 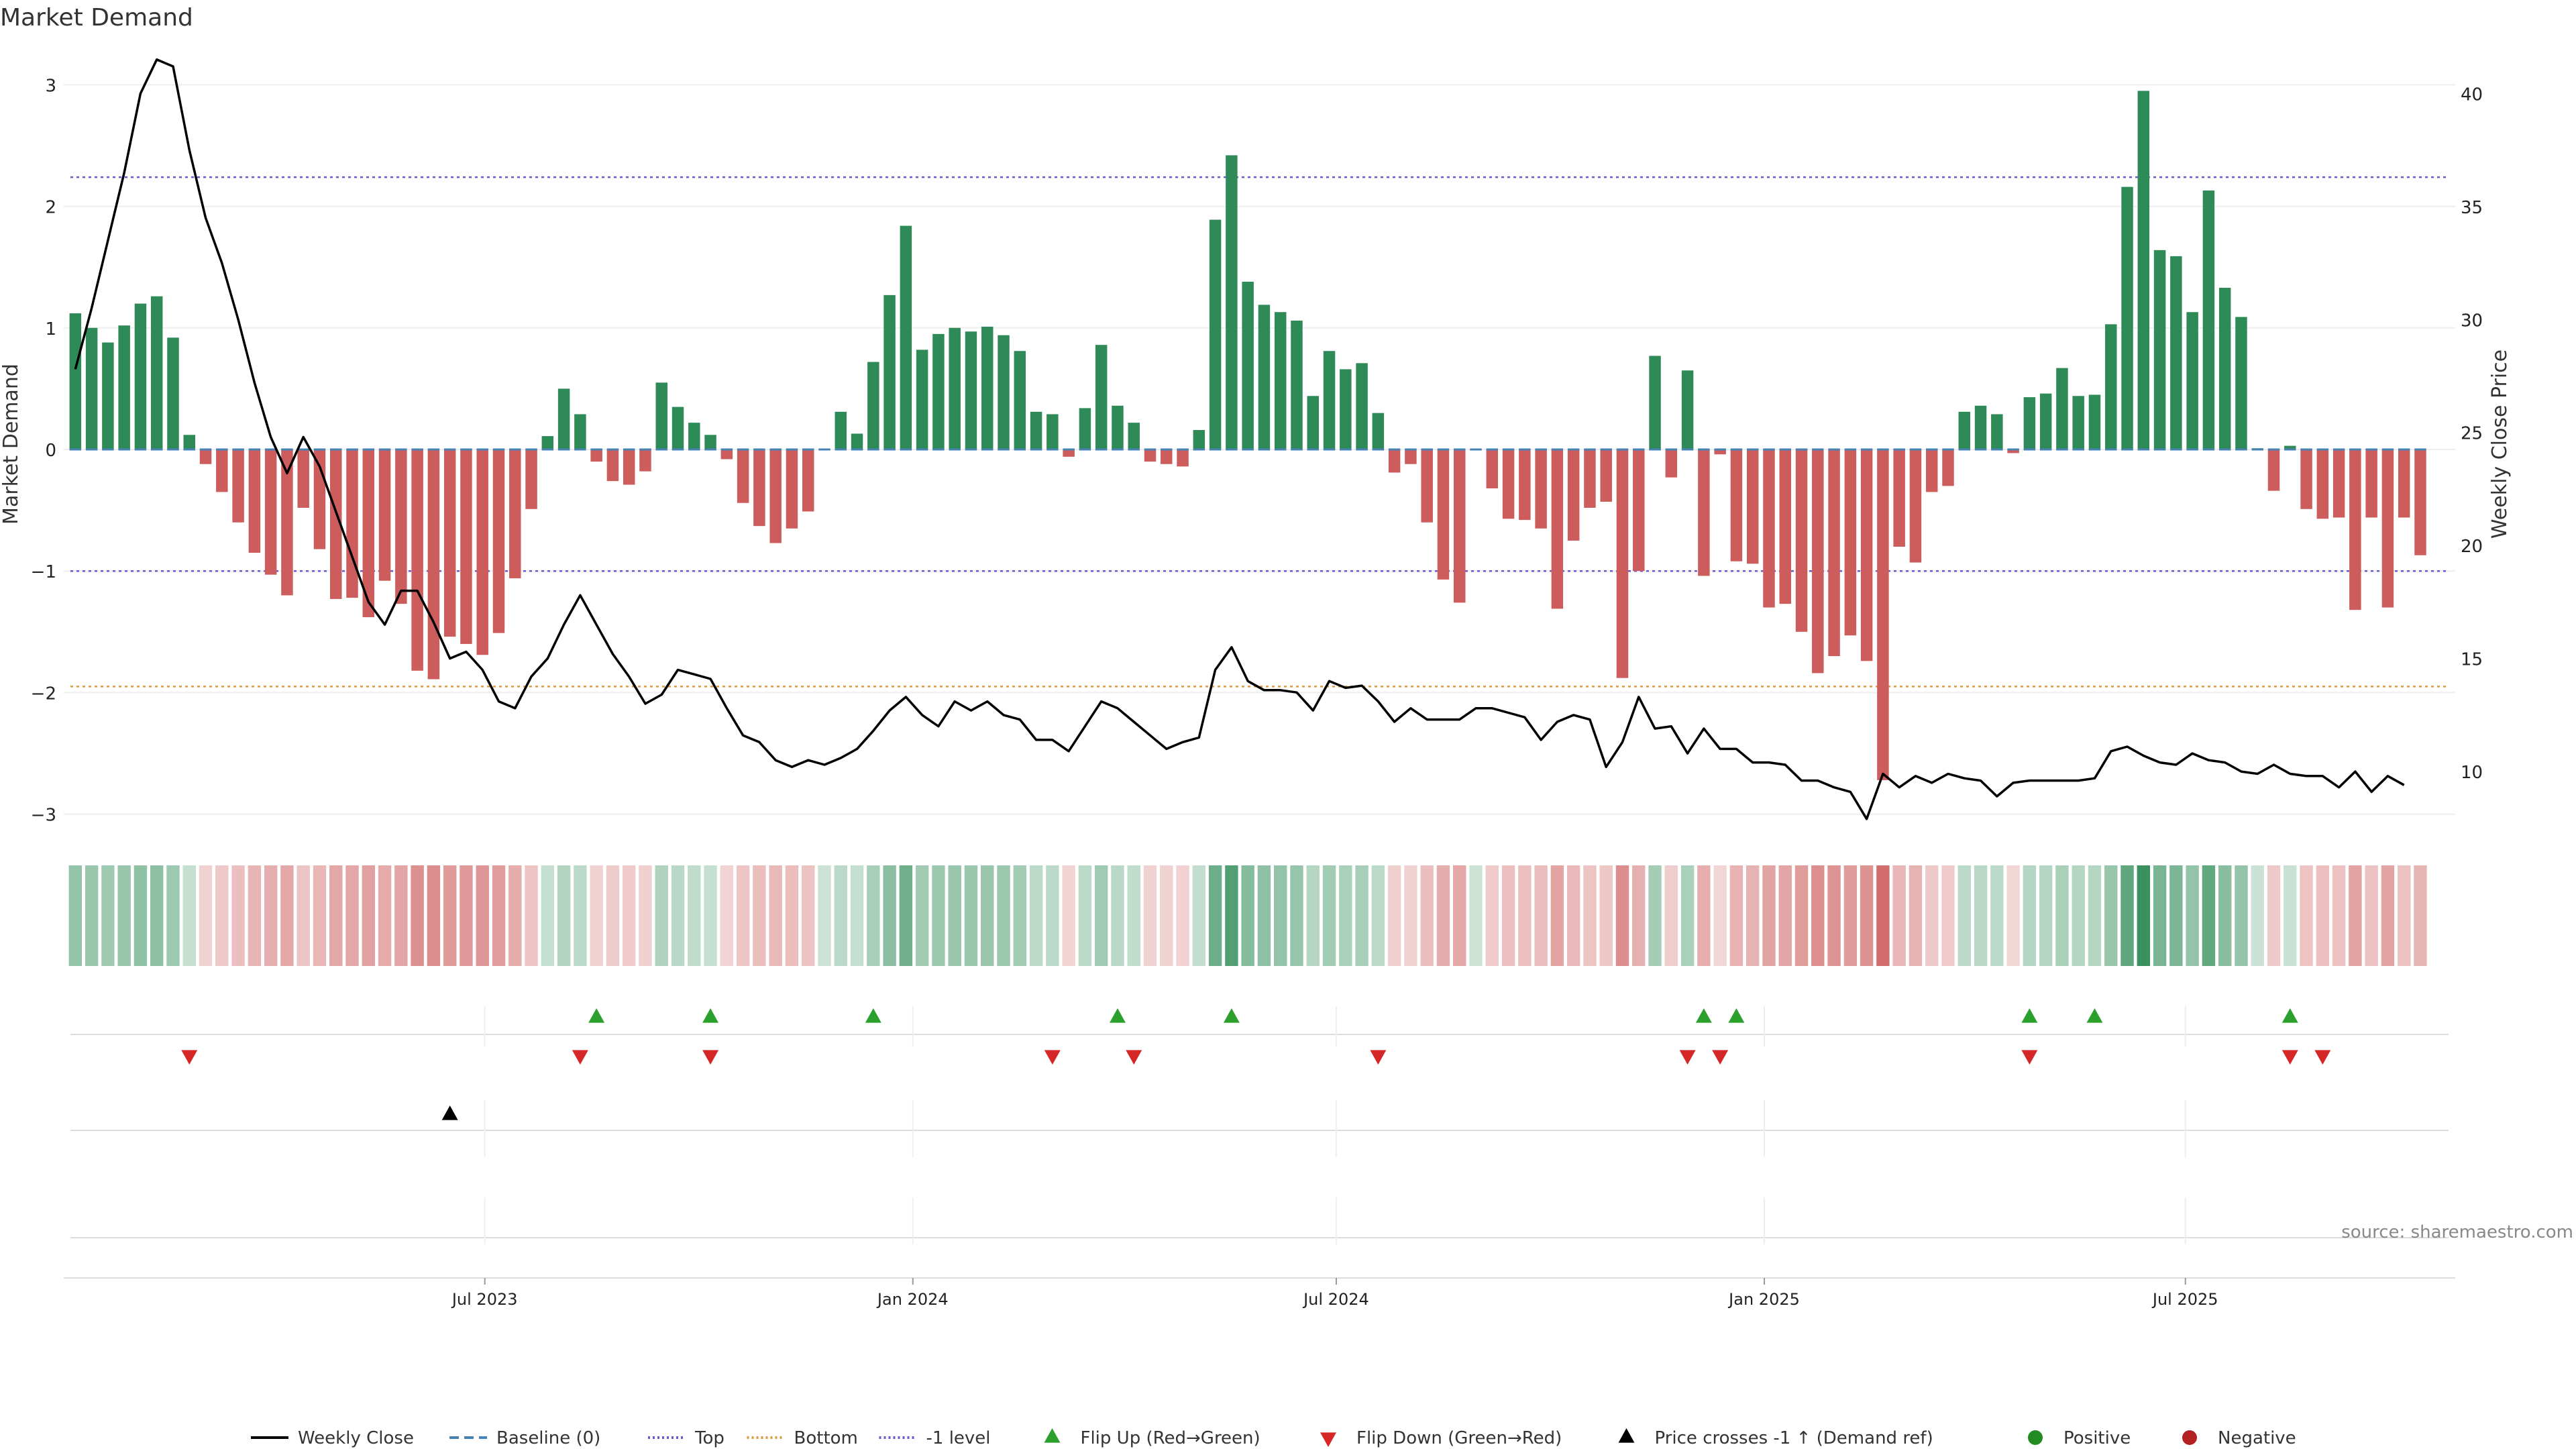 I want to click on left-axis-ticks: 3 2 1 0 −1 −2 −3, so click(x=43, y=450).